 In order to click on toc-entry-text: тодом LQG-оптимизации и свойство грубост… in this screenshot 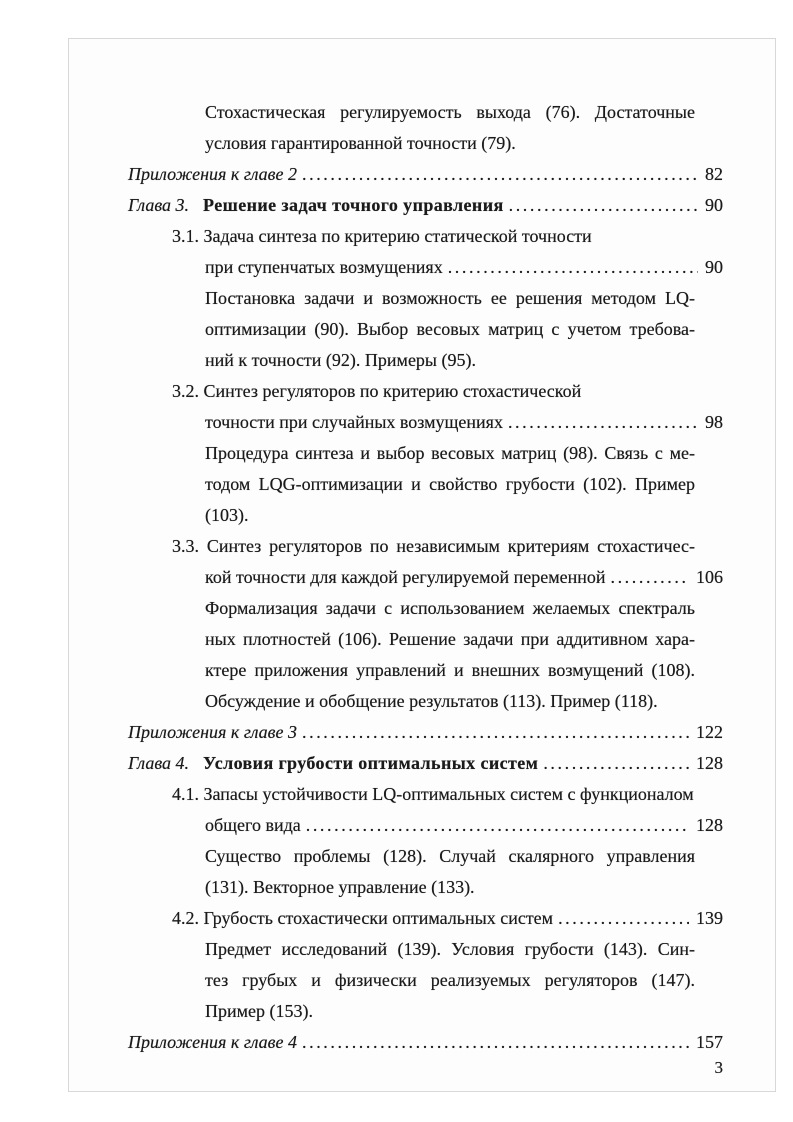, I will do `click(450, 484)`.